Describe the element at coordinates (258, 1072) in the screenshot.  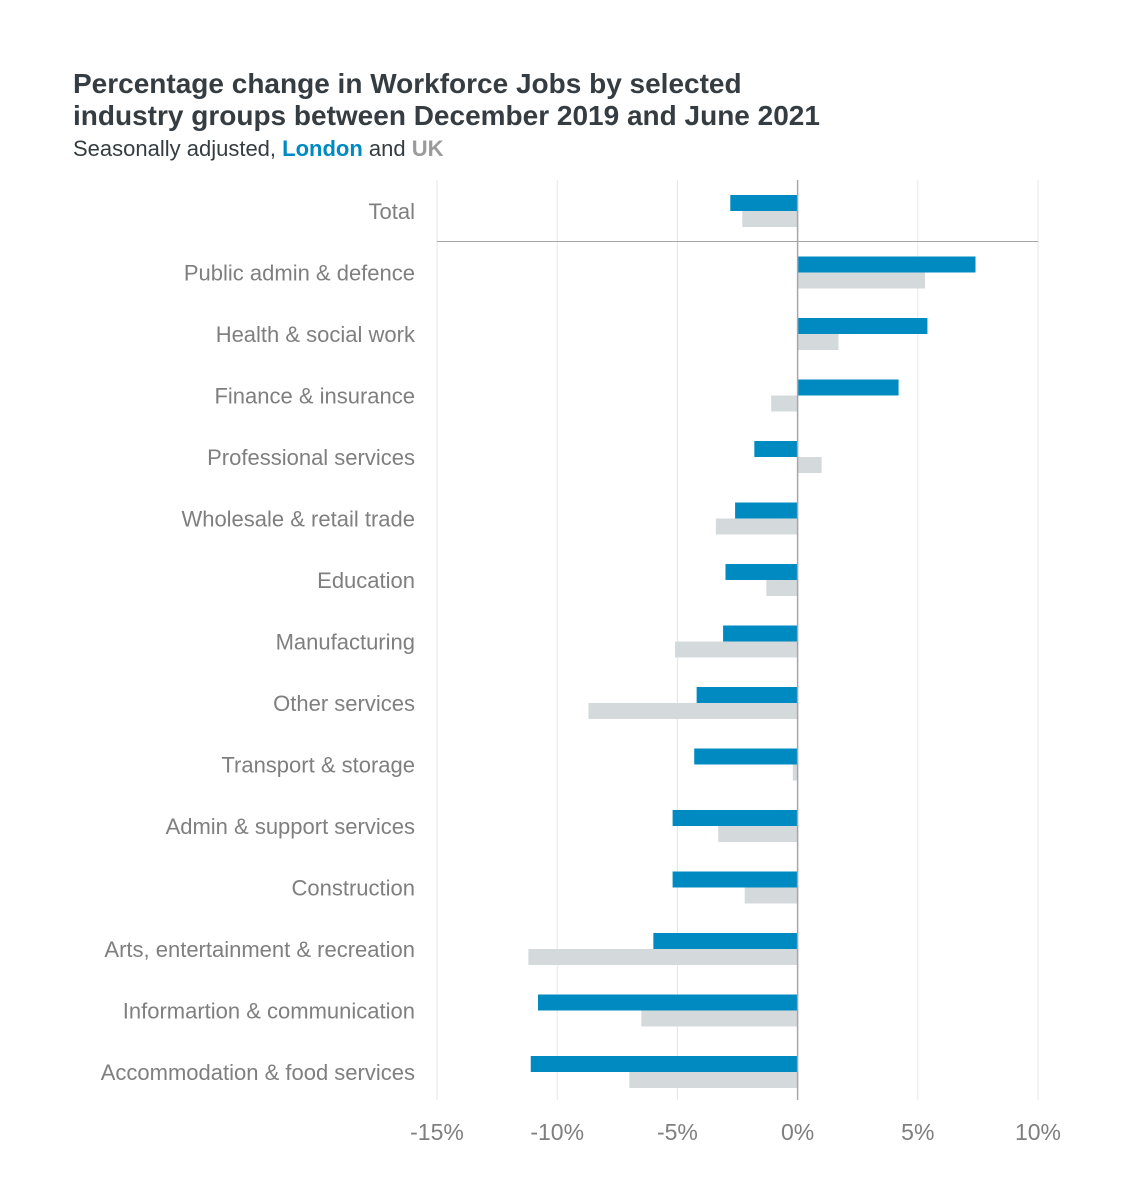
I see `category-label: Accommodation & food services` at that location.